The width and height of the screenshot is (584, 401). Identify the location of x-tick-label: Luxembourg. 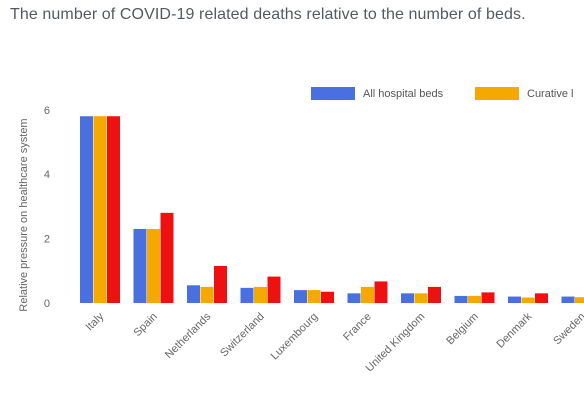
(295, 337).